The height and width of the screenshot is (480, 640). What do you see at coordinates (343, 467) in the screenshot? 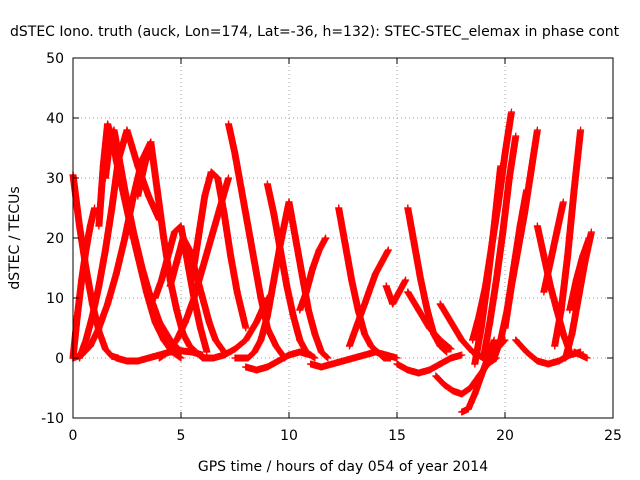
I see `x-axis-label: GPS time / hours of day 054 of year 2014` at bounding box center [343, 467].